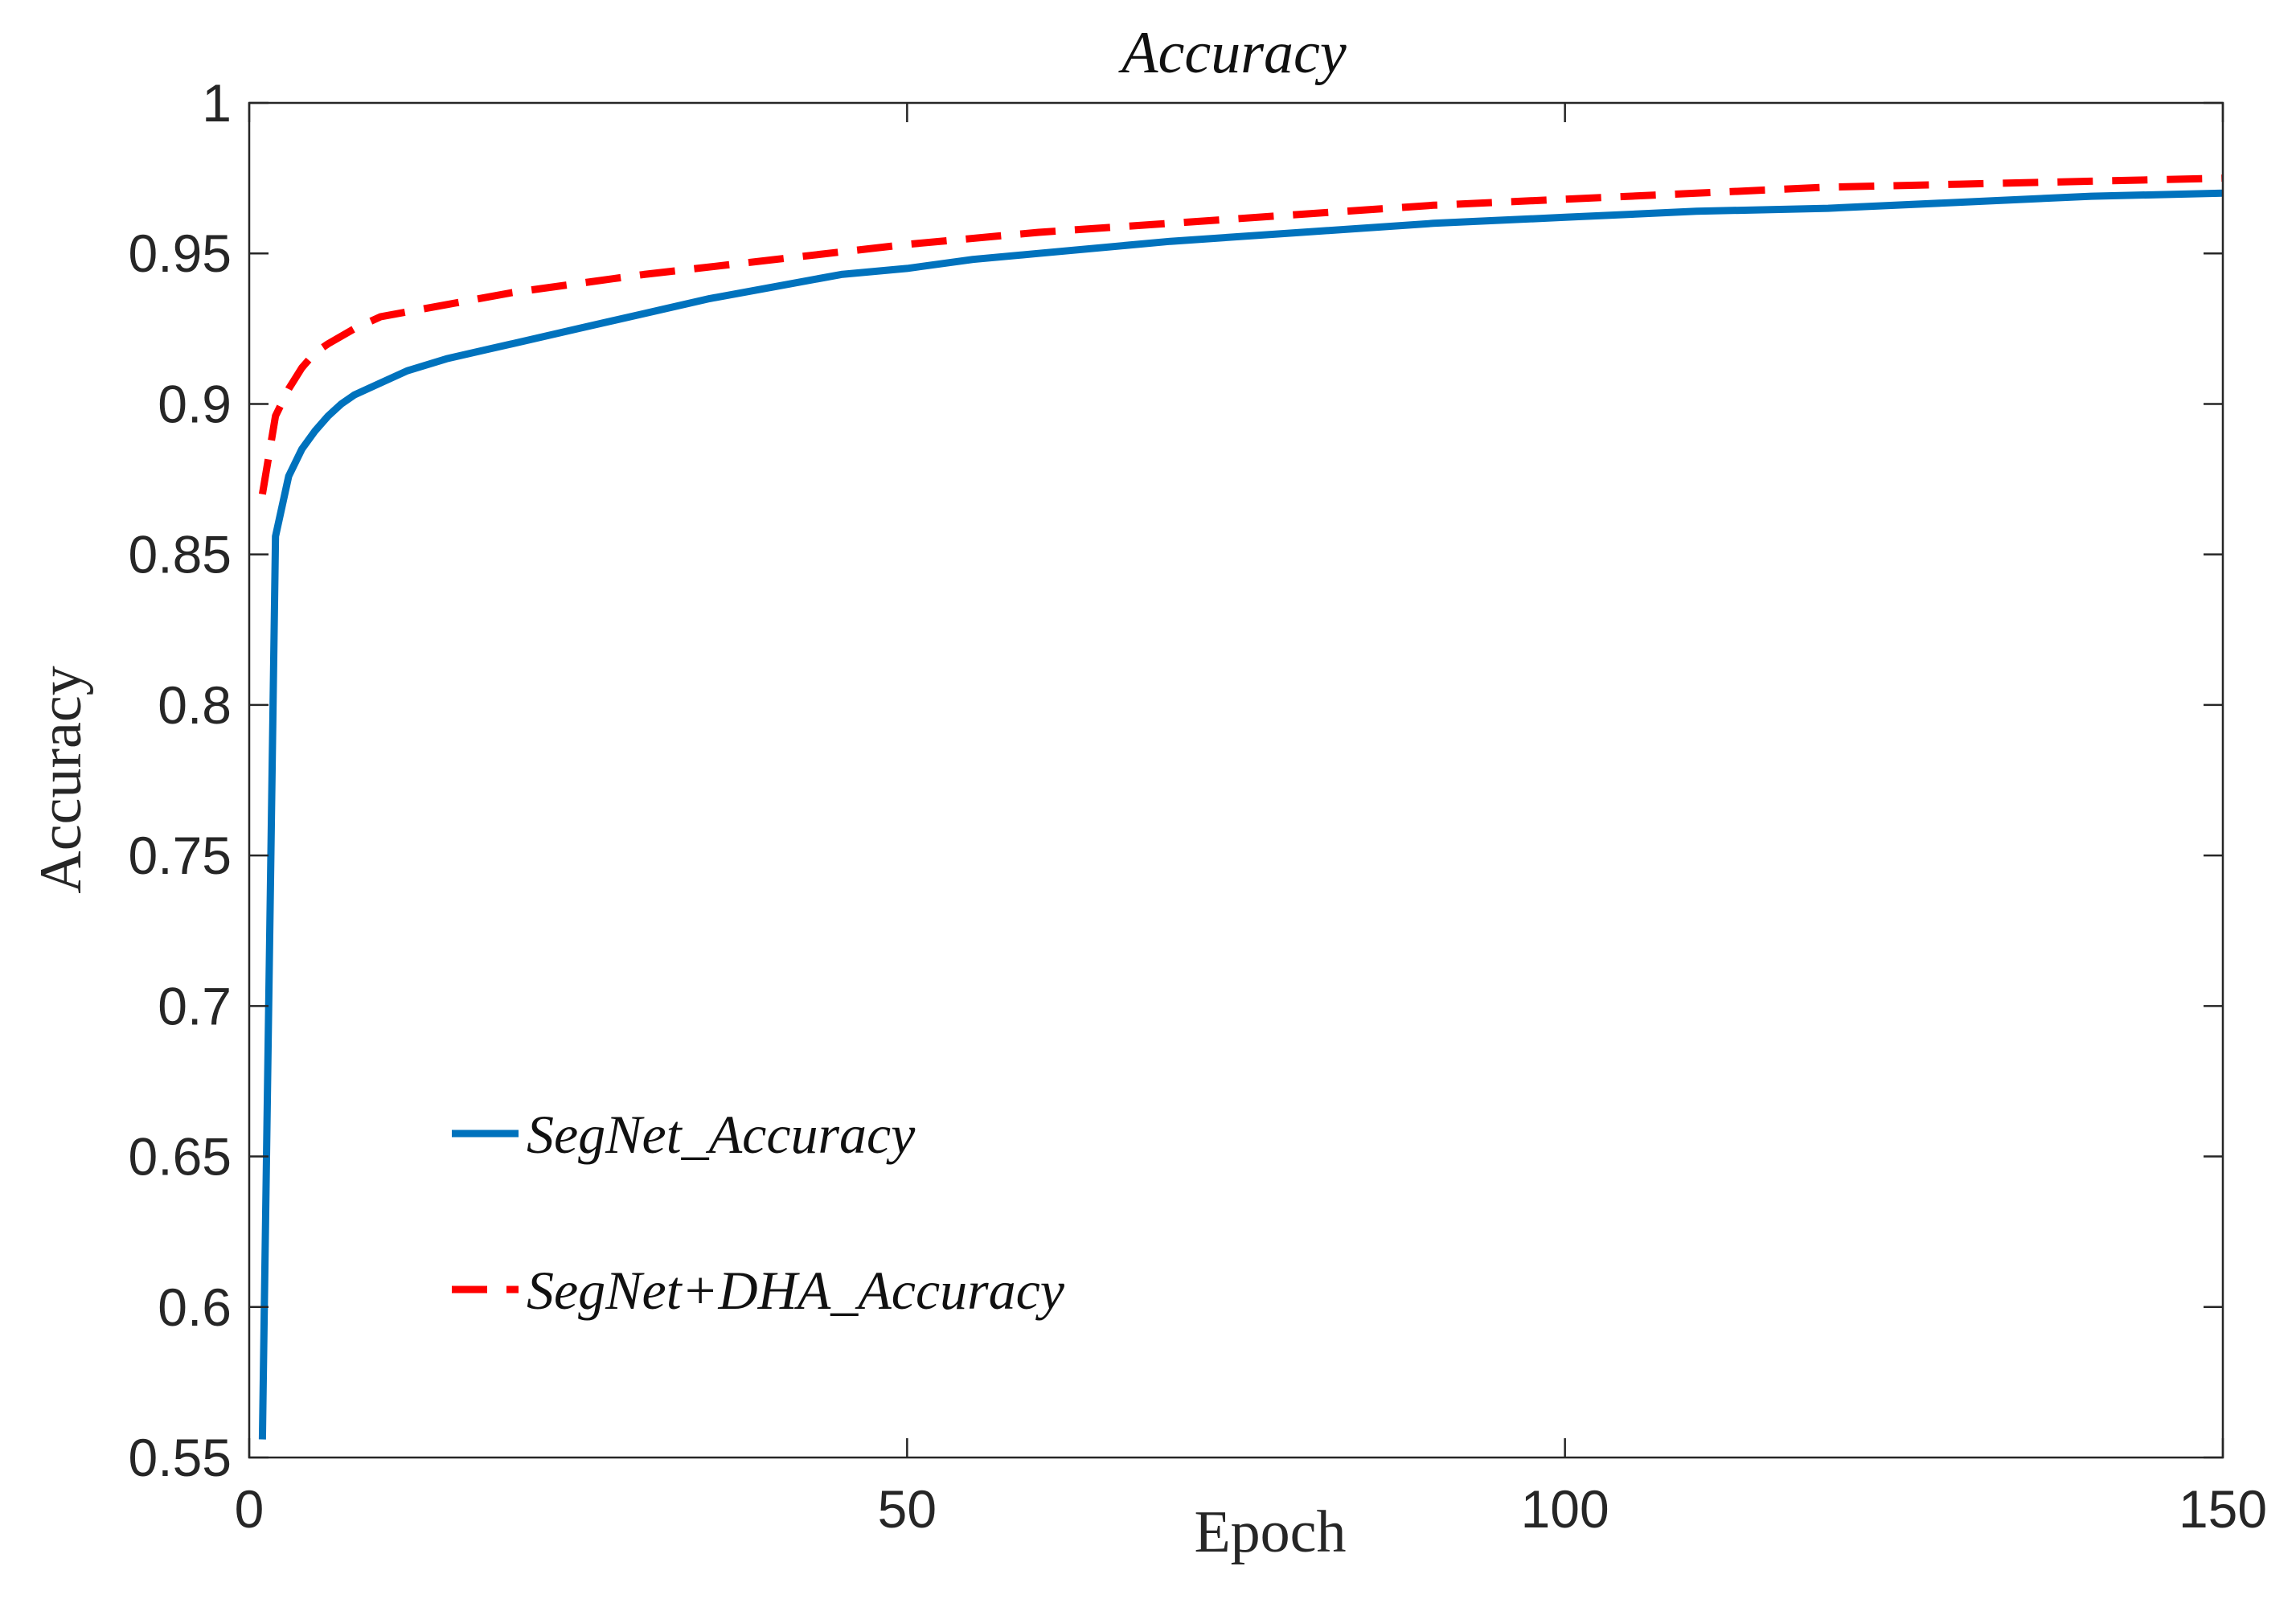 Image resolution: width=2296 pixels, height=1599 pixels. Describe the element at coordinates (180, 780) in the screenshot. I see `y-tick-labels: 0.55 0.6 0.65 0.7 0.75 0.8 0.85 0.9 0.95 1` at that location.